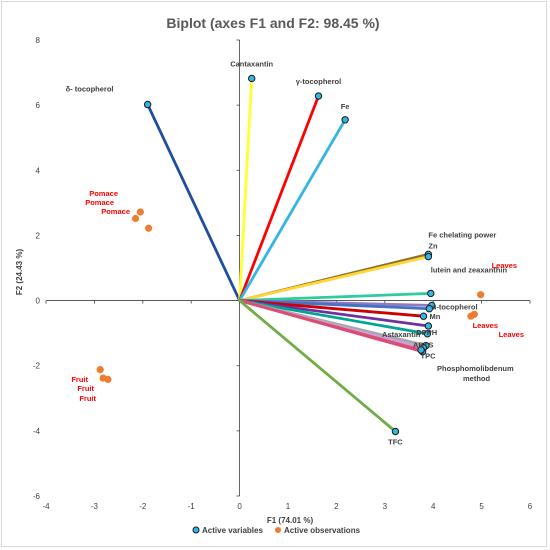 The width and height of the screenshot is (550, 550). What do you see at coordinates (435, 316) in the screenshot?
I see `variable-label: Mn` at bounding box center [435, 316].